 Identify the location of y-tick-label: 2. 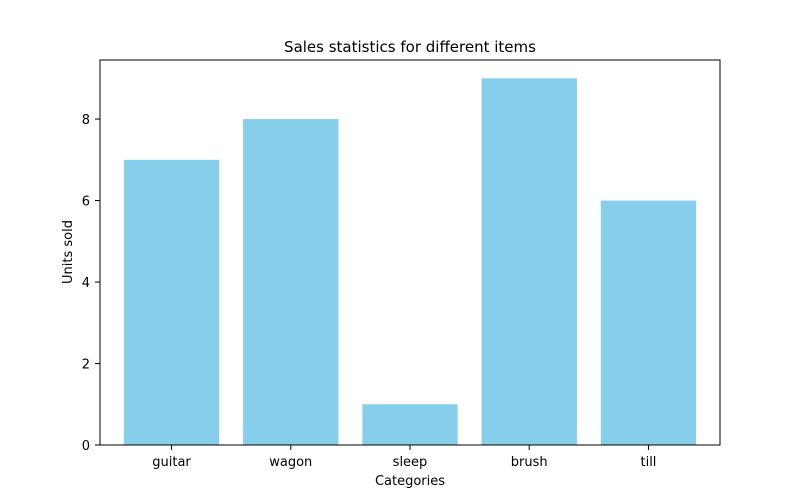
(86, 365).